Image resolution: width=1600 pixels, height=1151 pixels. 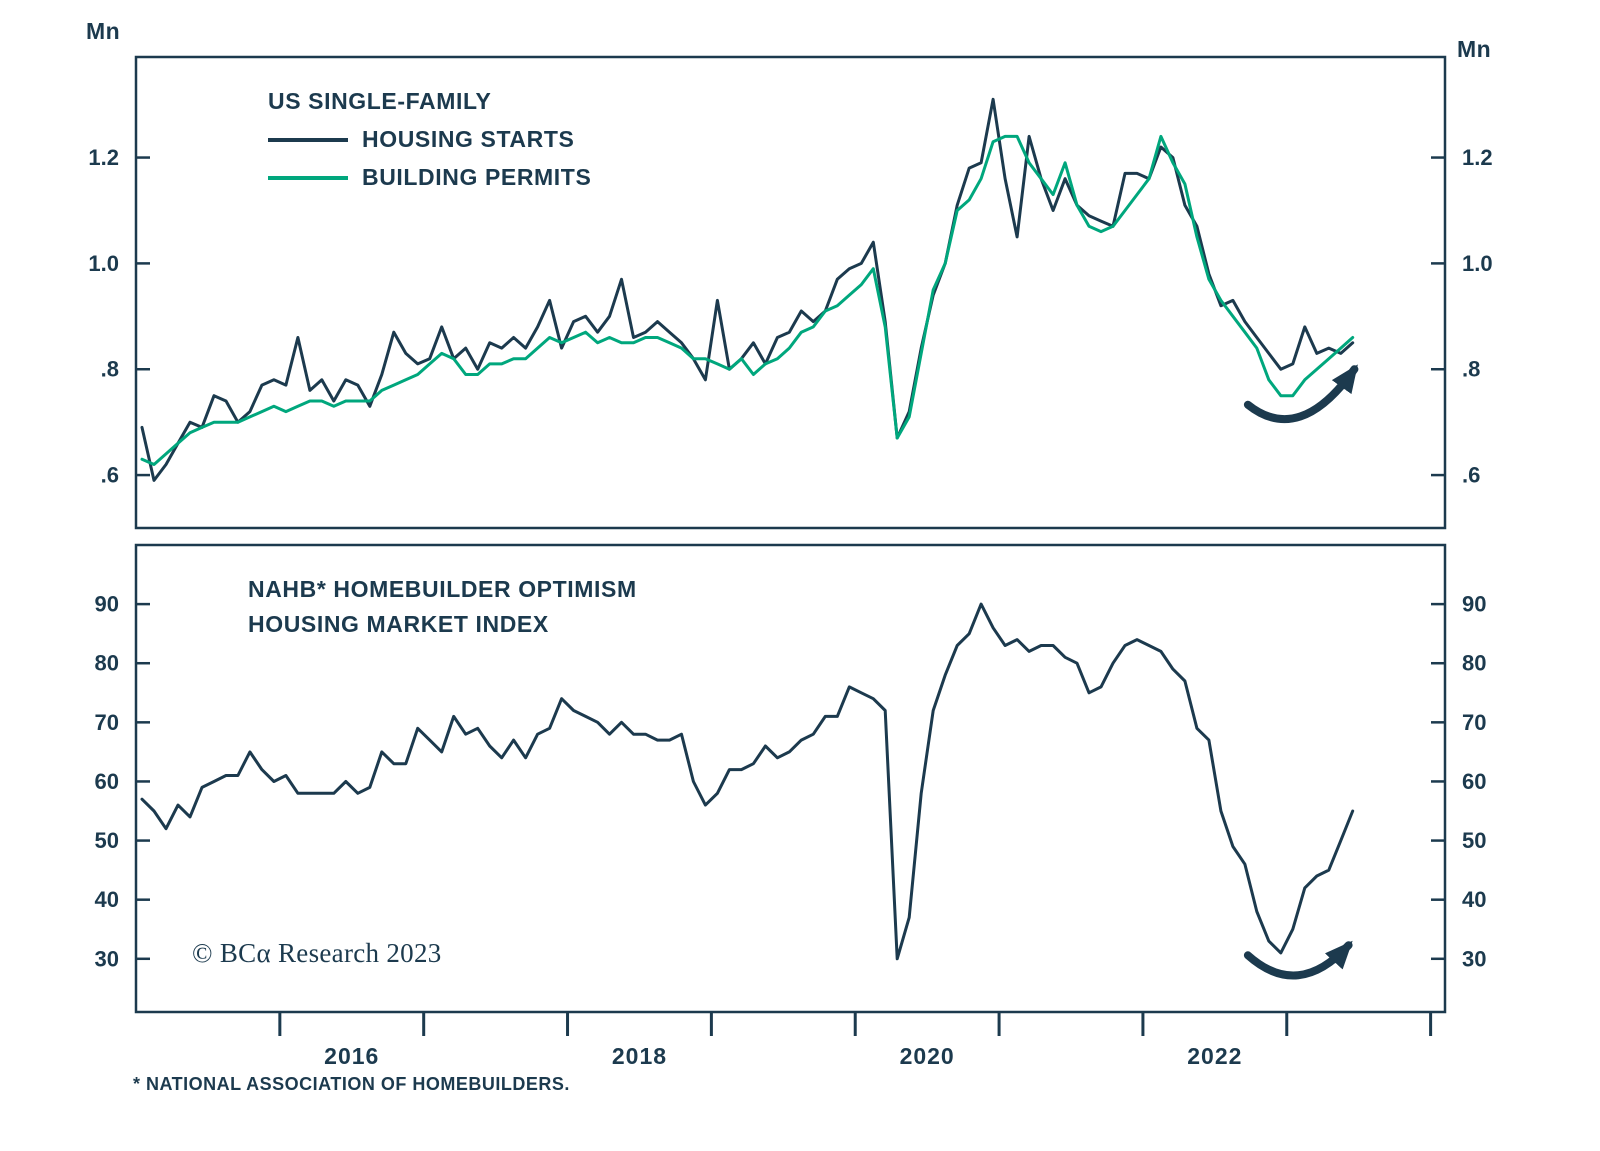 I want to click on building-permits-label: BUILDING PERMITS, so click(x=477, y=177).